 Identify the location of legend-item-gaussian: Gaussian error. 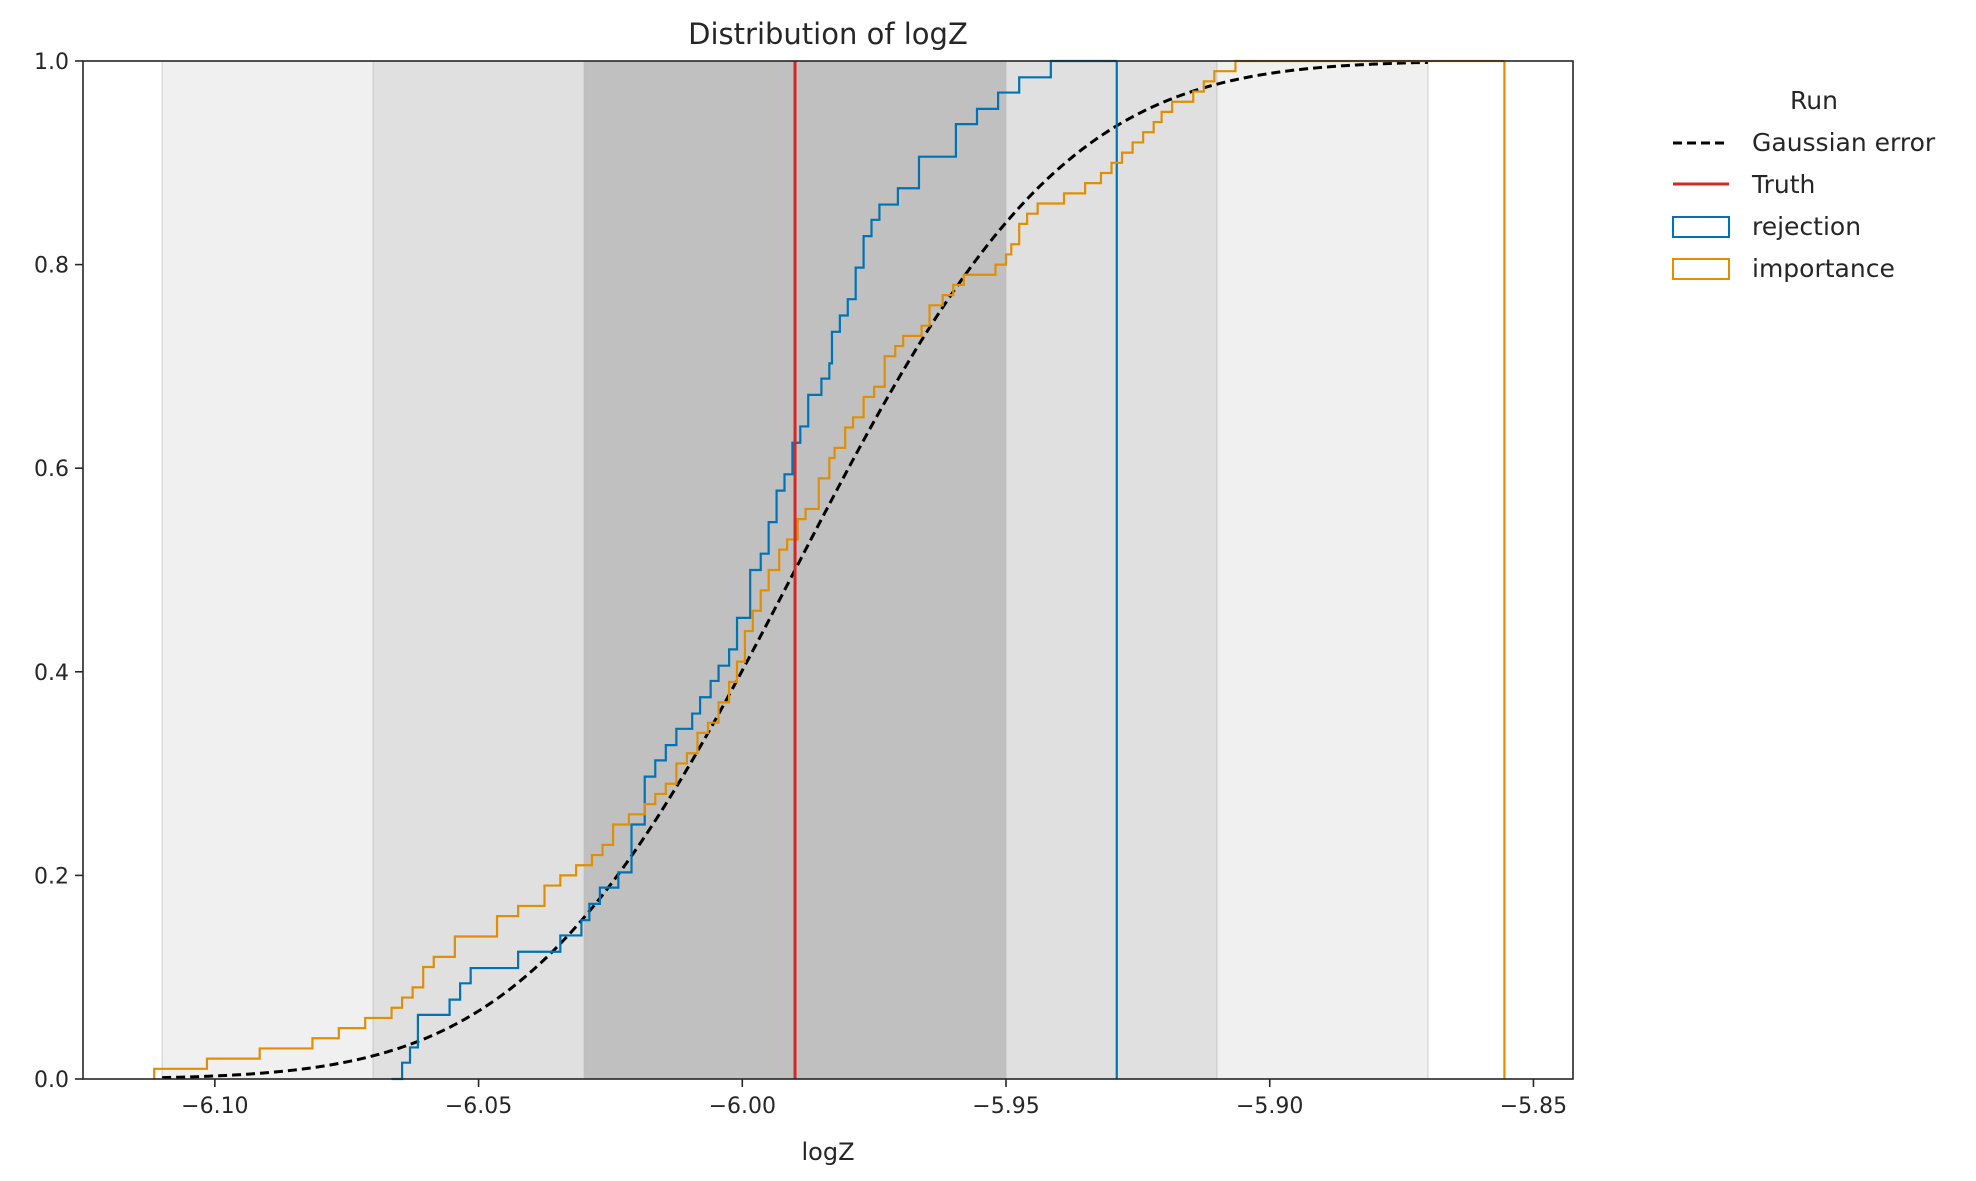
(1804, 142).